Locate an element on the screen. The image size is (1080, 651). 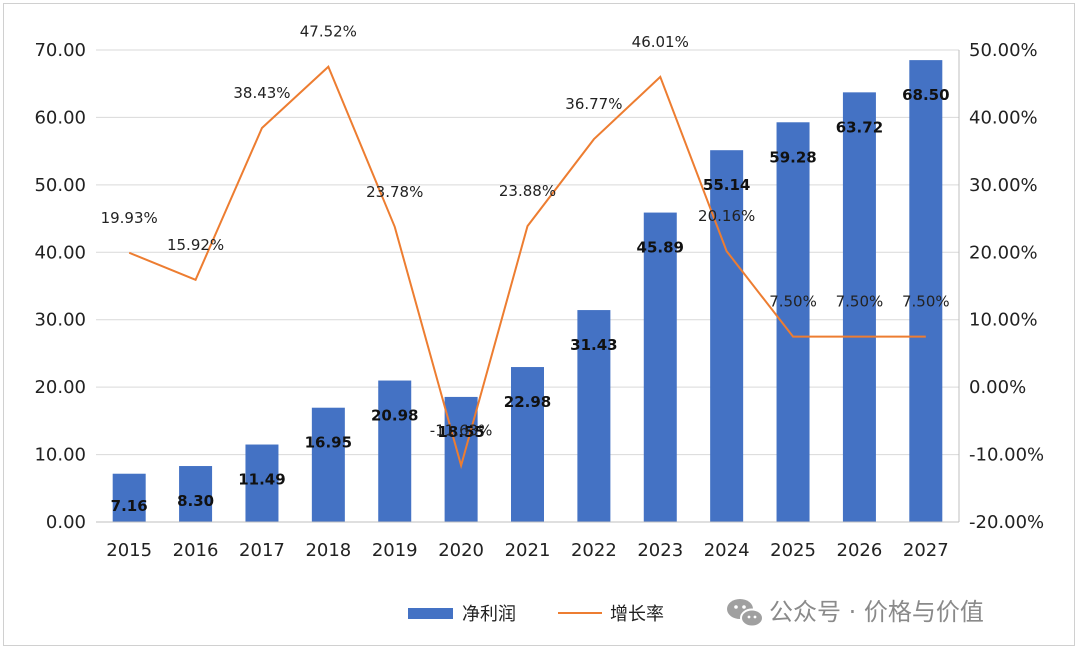
line-value-label: 15.92% is located at coordinates (195, 245).